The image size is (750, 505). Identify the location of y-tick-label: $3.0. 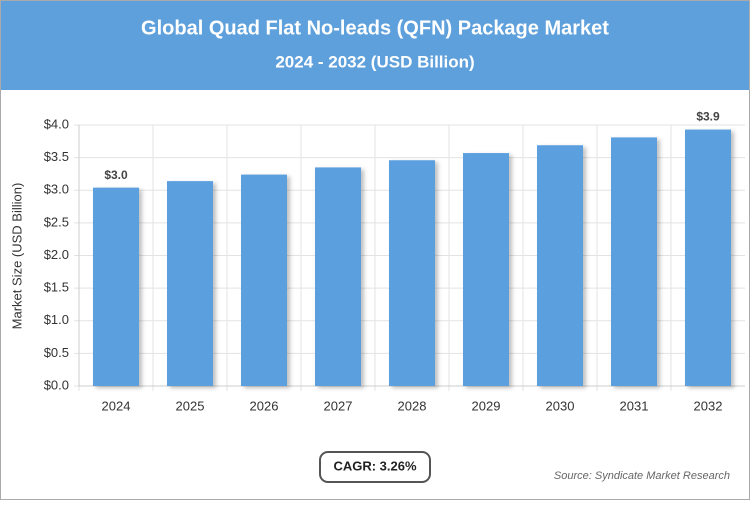
(56, 189).